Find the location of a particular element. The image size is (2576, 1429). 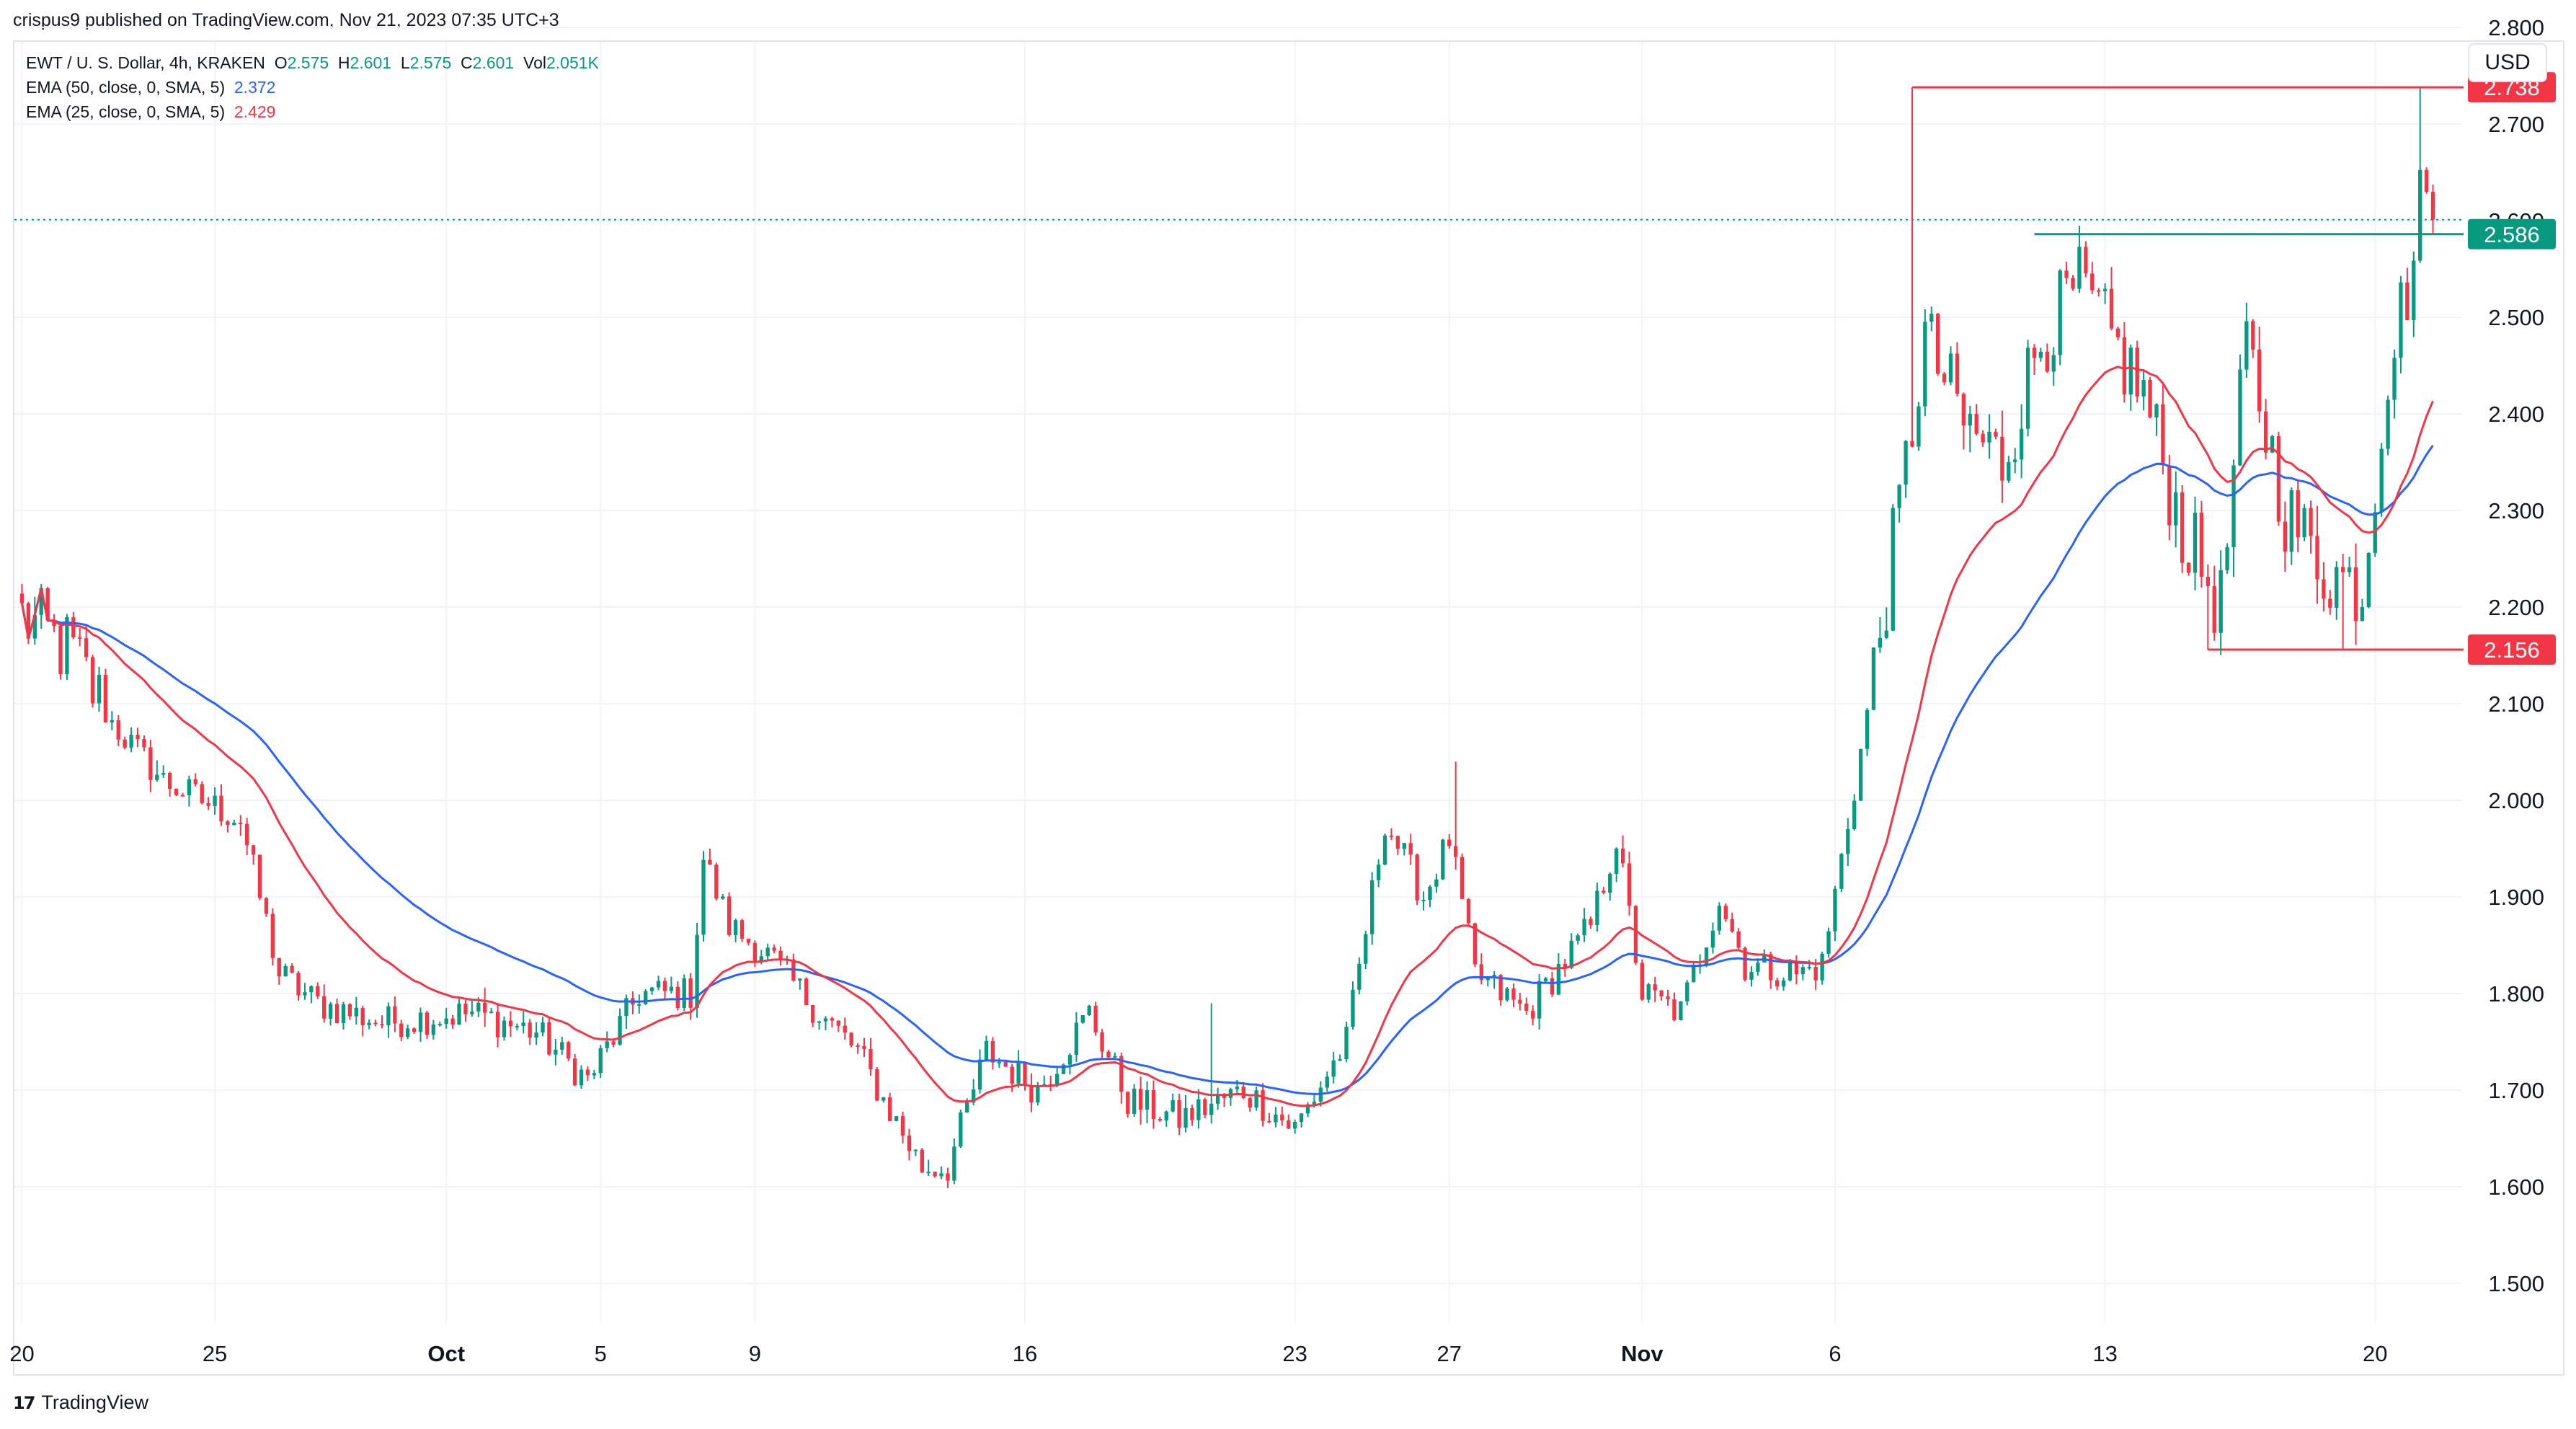

x-tick-label: 27 is located at coordinates (1449, 1354).